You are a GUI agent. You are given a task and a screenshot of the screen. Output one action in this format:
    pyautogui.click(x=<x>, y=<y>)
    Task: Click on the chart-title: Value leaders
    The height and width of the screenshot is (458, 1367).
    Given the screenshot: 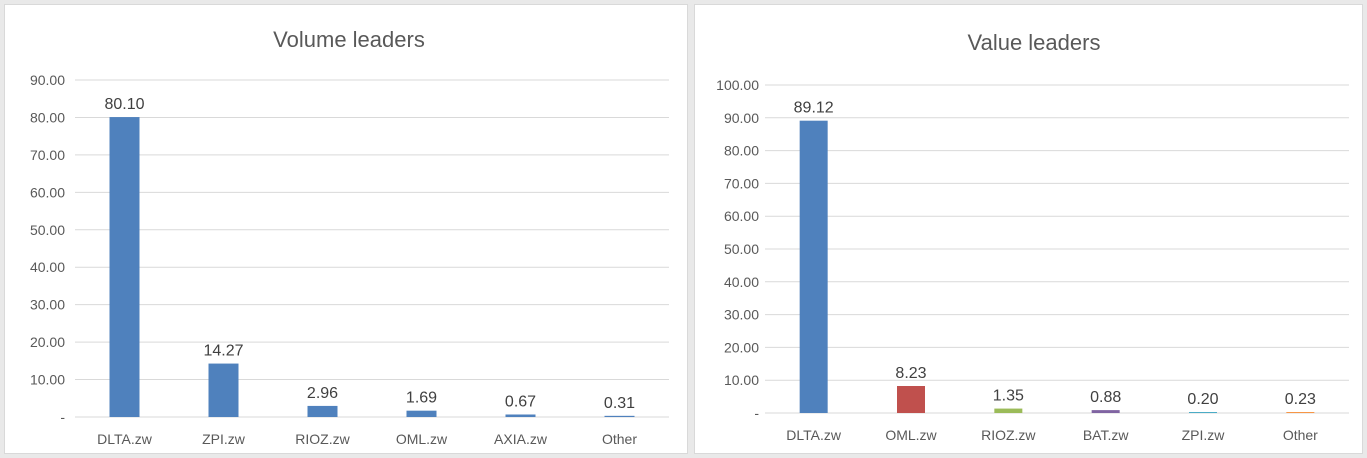 What is the action you would take?
    pyautogui.click(x=1034, y=42)
    